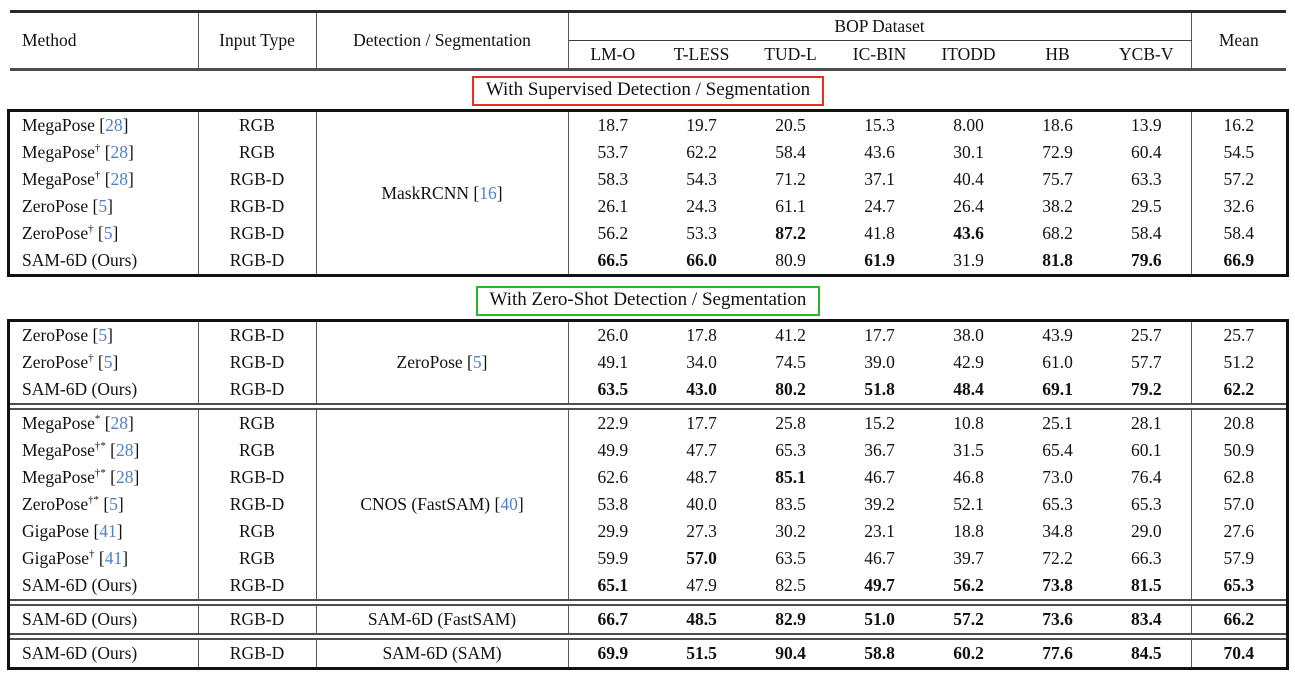 The image size is (1295, 687). Describe the element at coordinates (613, 585) in the screenshot. I see `score-cell: 65.1` at that location.